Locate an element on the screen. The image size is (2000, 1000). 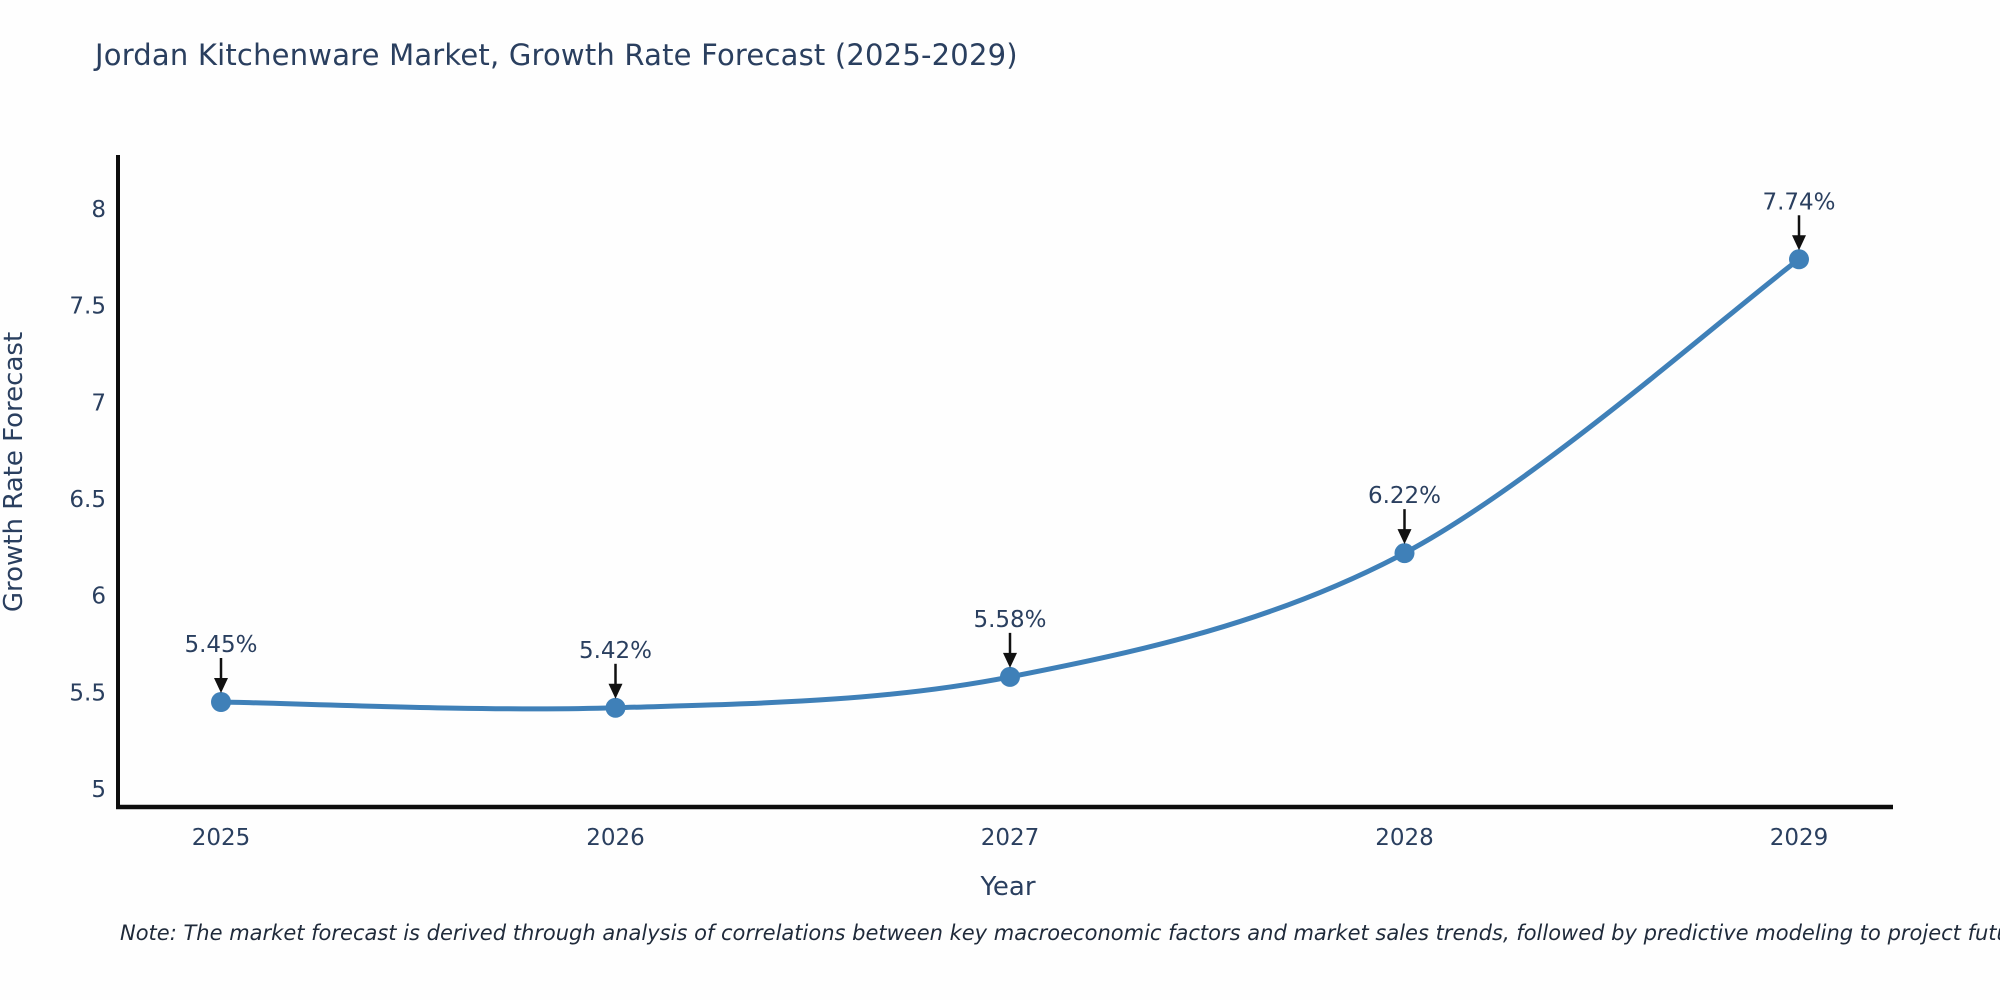
x-tick-label: 2026 is located at coordinates (615, 838).